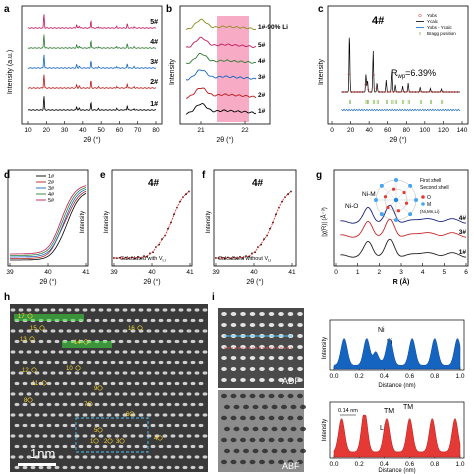 This screenshot has height=474, width=474. What do you see at coordinates (401, 65) in the screenshot?
I see `ycalc-curve` at bounding box center [401, 65].